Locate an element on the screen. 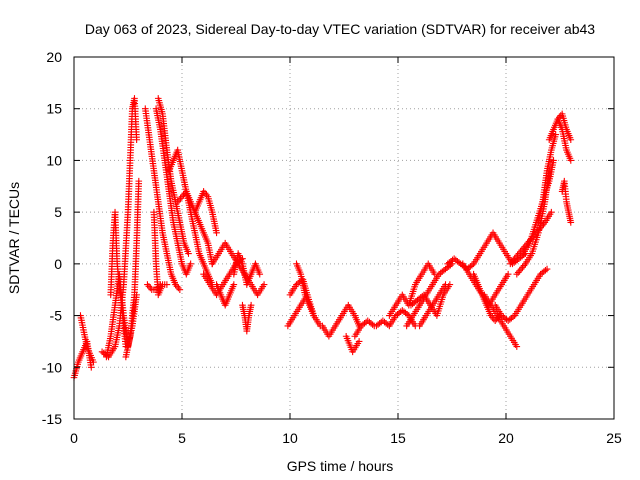 Image resolution: width=640 pixels, height=480 pixels. y-tick-label: -15 is located at coordinates (52, 419).